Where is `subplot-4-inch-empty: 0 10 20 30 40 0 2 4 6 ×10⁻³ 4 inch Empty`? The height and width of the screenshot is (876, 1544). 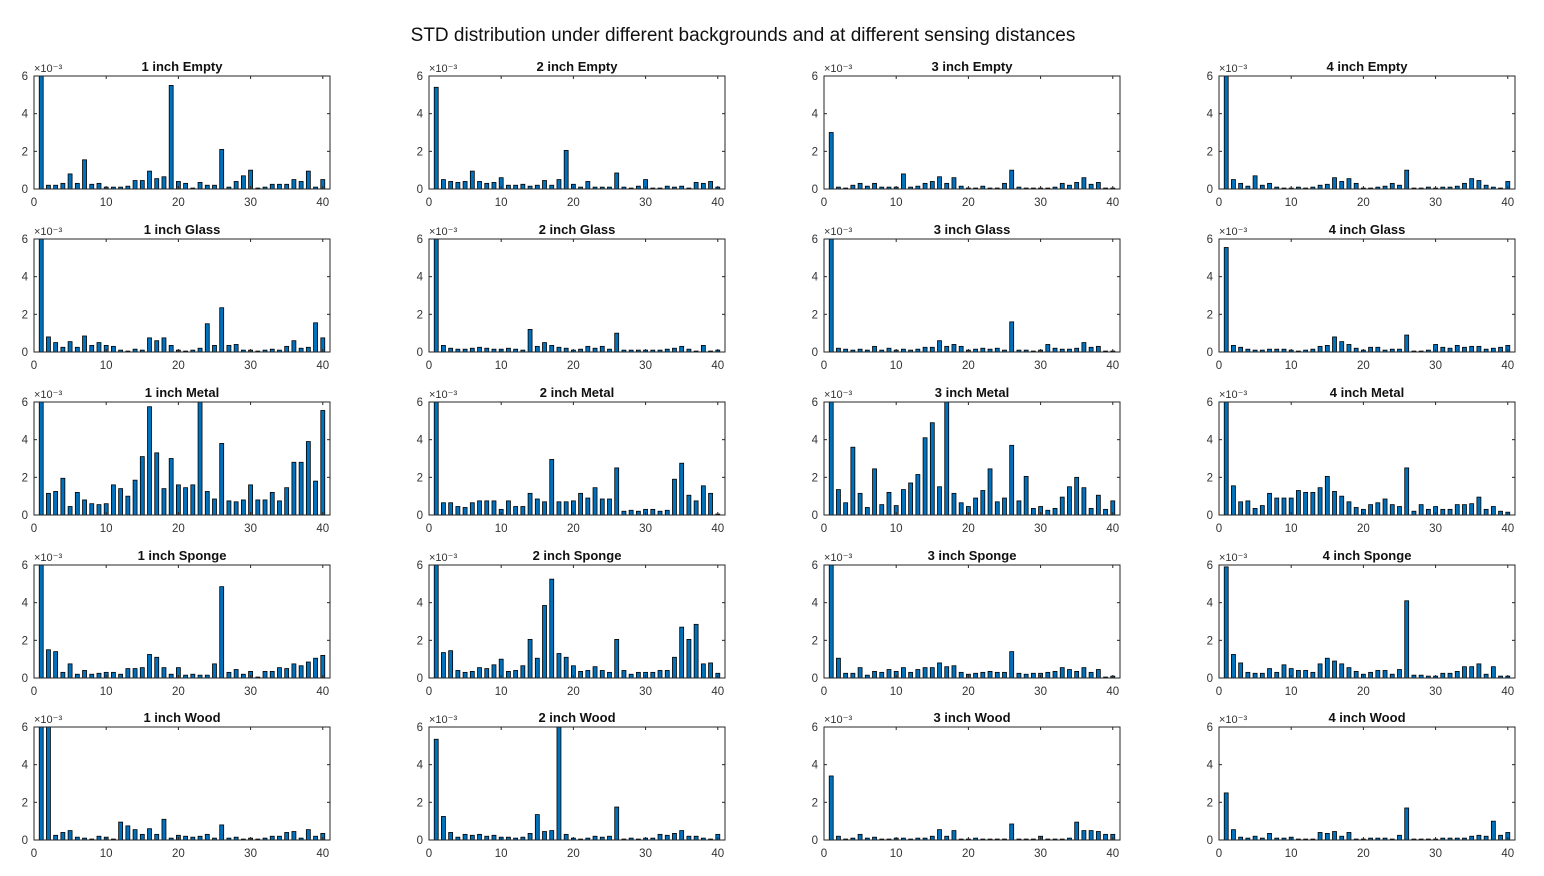
subplot-4-inch-empty: 0 10 20 30 40 0 2 4 6 ×10⁻³ 4 inch Empty is located at coordinates (1361, 134).